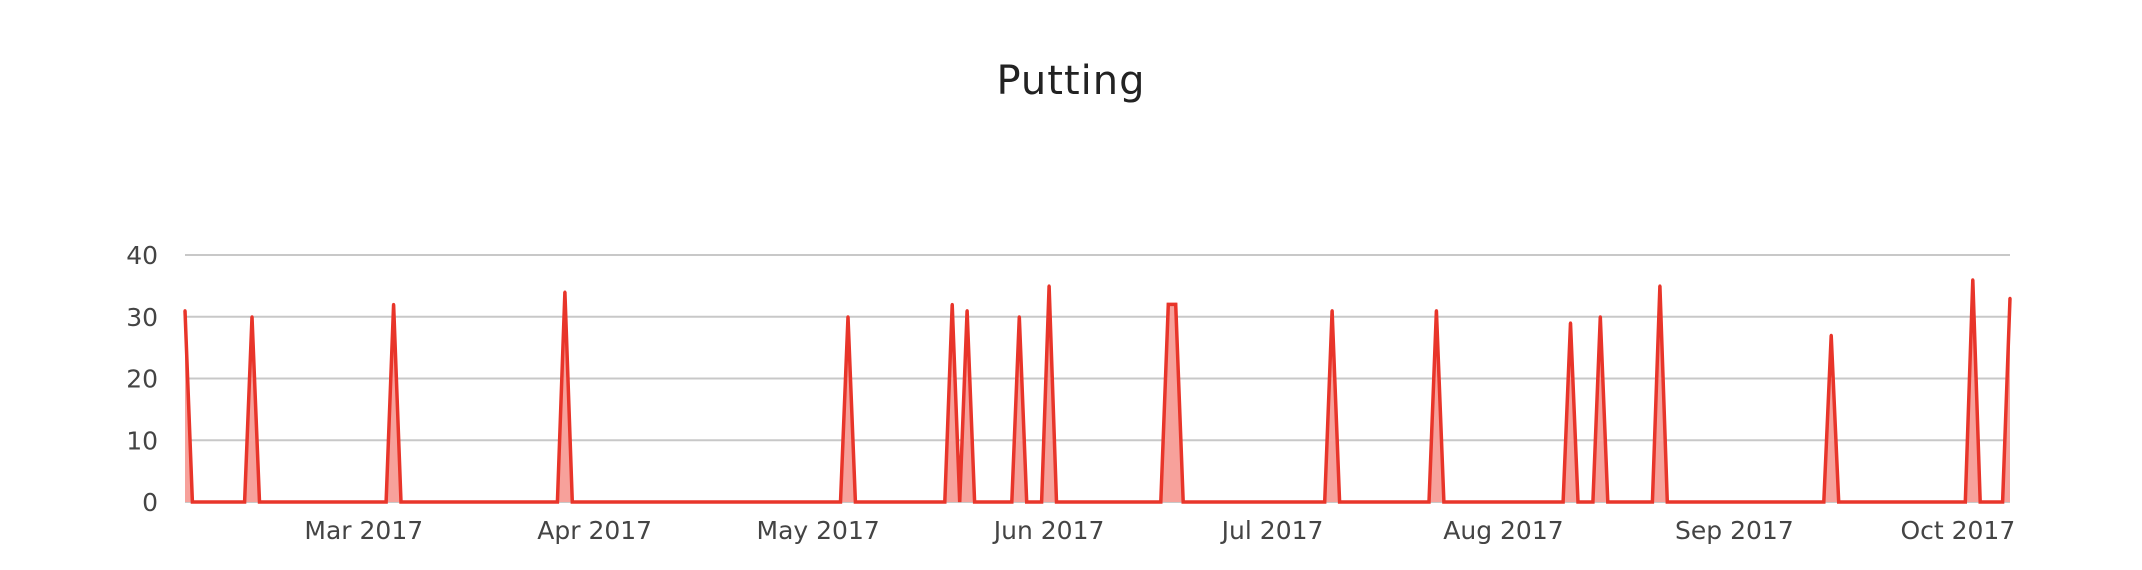 The width and height of the screenshot is (2142, 570). What do you see at coordinates (142, 255) in the screenshot?
I see `y-tick-label: 40` at bounding box center [142, 255].